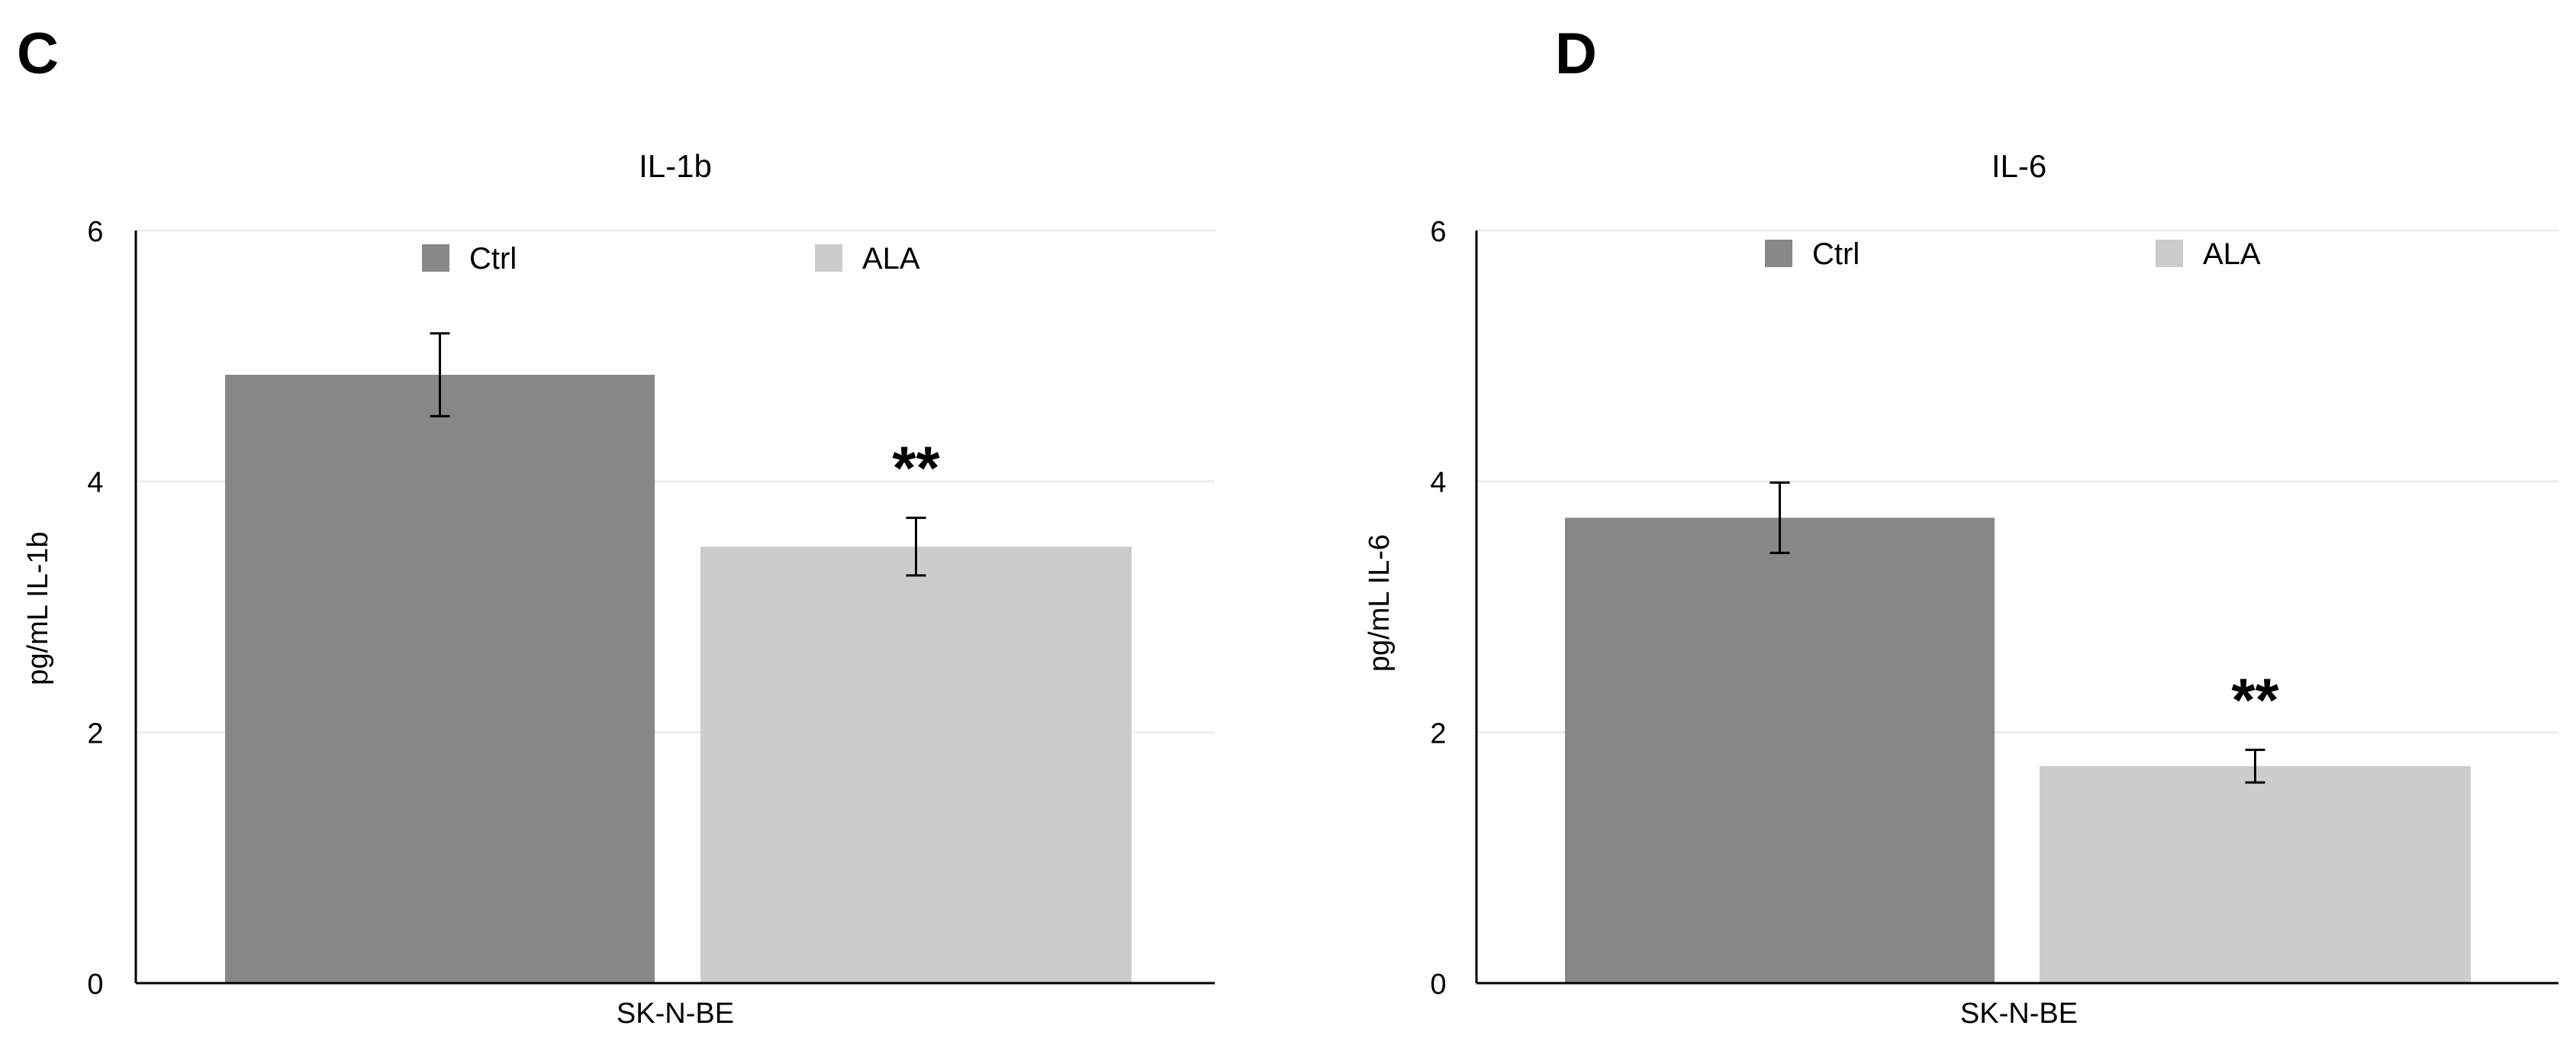 The width and height of the screenshot is (2576, 1048). I want to click on panel-label: D, so click(1576, 53).